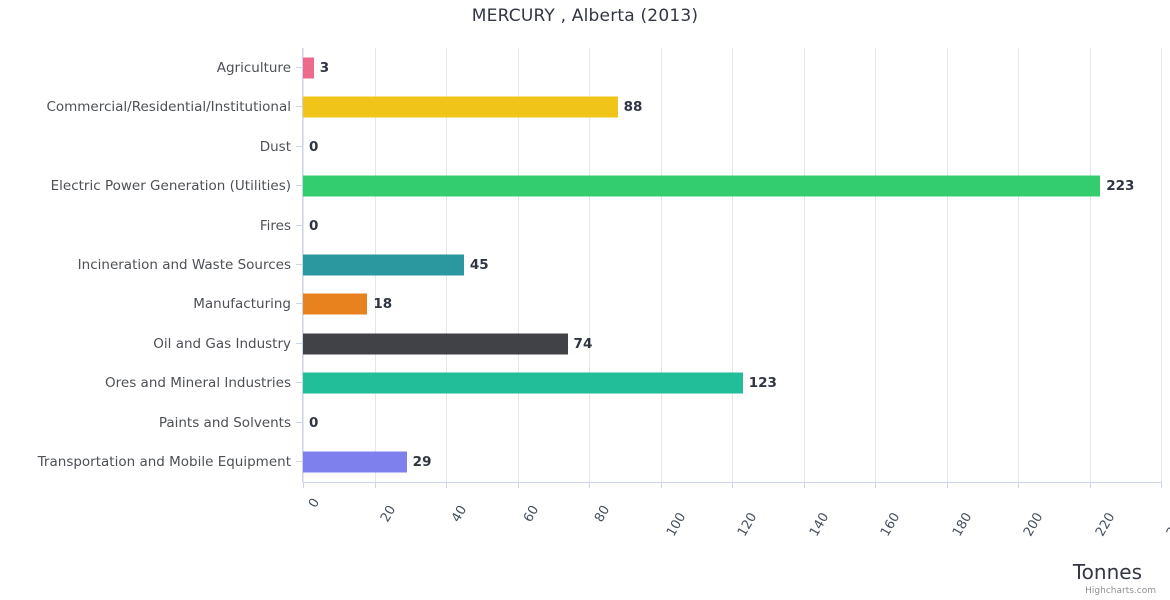  Describe the element at coordinates (599, 462) in the screenshot. I see `category-row: Transportation and Mobile Equipment 29` at that location.